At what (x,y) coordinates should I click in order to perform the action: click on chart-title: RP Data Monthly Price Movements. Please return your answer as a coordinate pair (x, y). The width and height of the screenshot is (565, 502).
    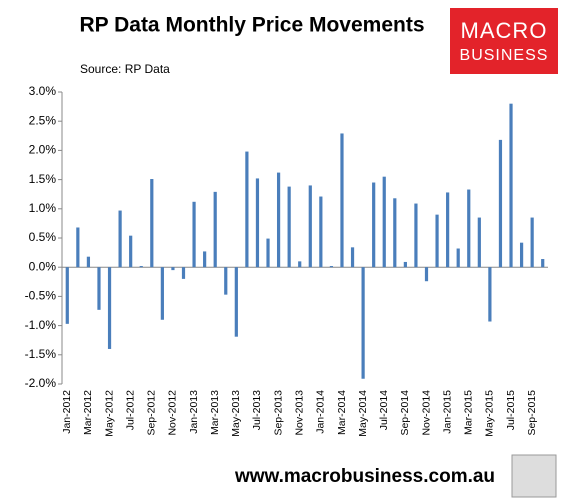
    Looking at the image, I should click on (251, 25).